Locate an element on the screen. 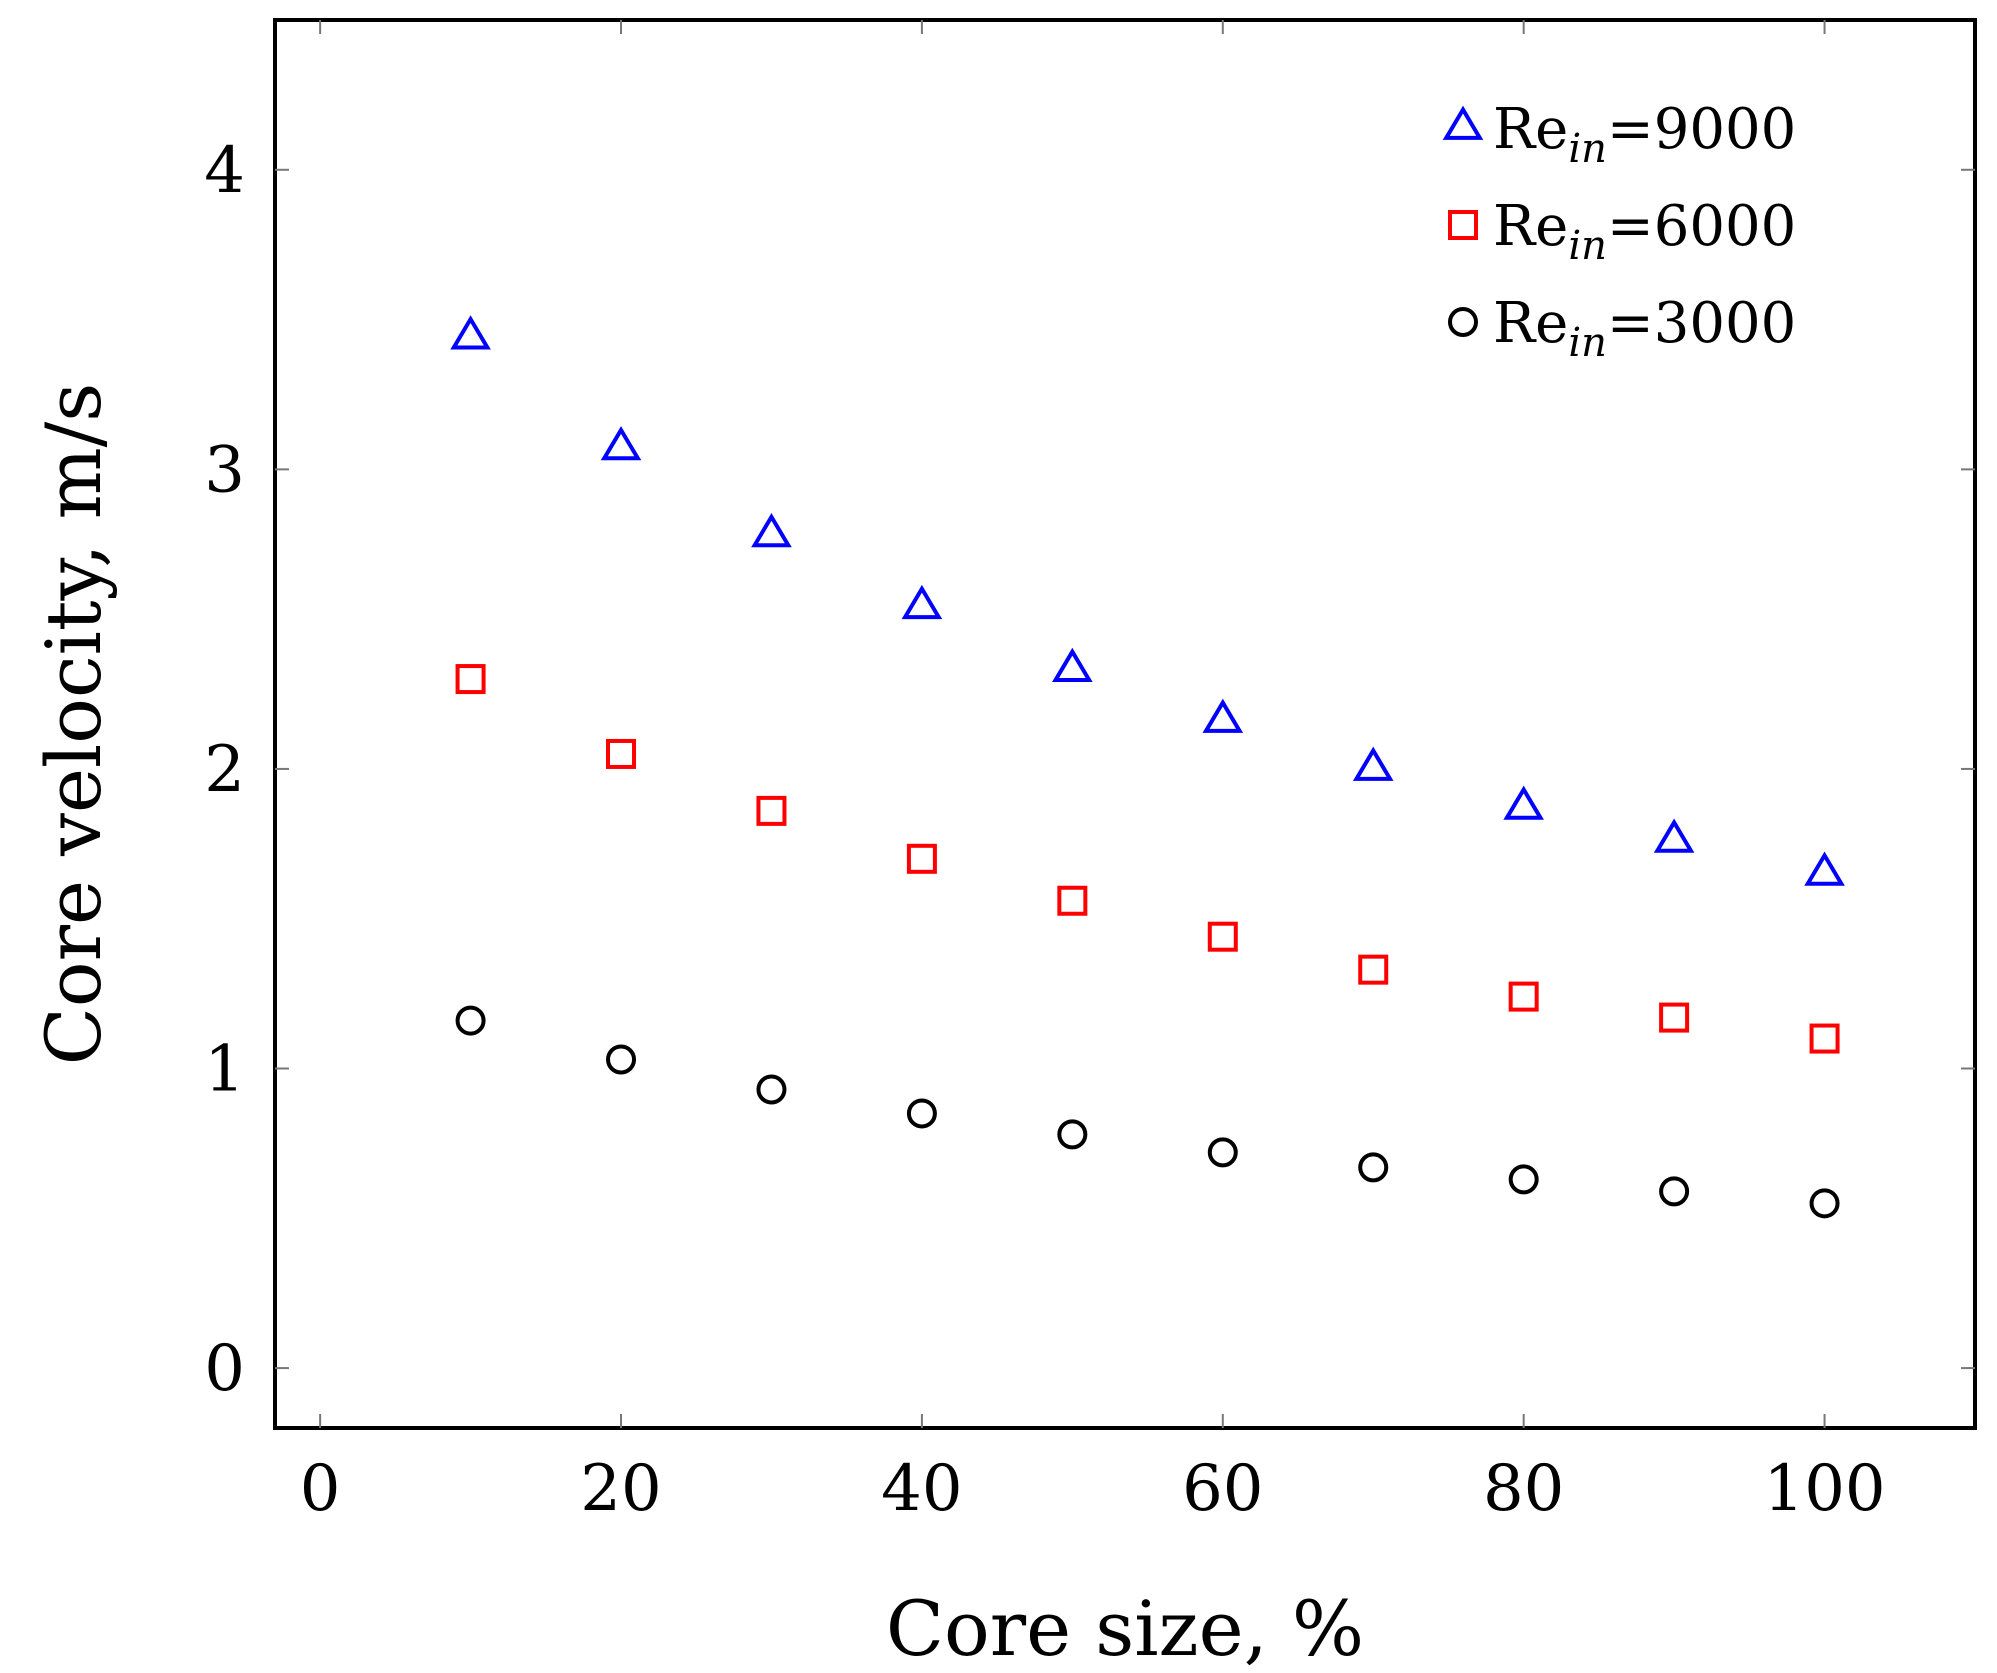  legend-triangle-icon is located at coordinates (1463, 122).